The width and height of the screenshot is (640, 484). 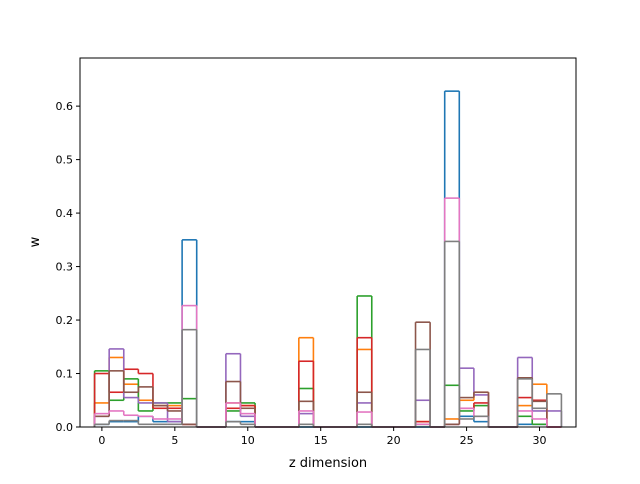 I want to click on x-axis-label: z dimension, so click(x=328, y=463).